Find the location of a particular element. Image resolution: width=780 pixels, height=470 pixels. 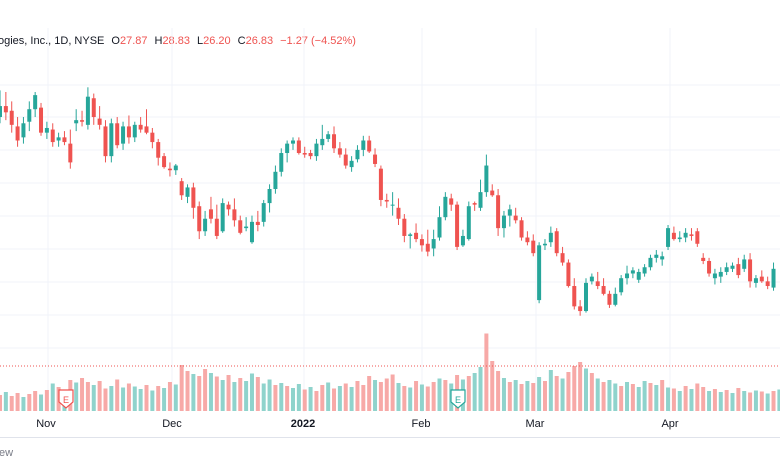

close-label: C is located at coordinates (241, 41).